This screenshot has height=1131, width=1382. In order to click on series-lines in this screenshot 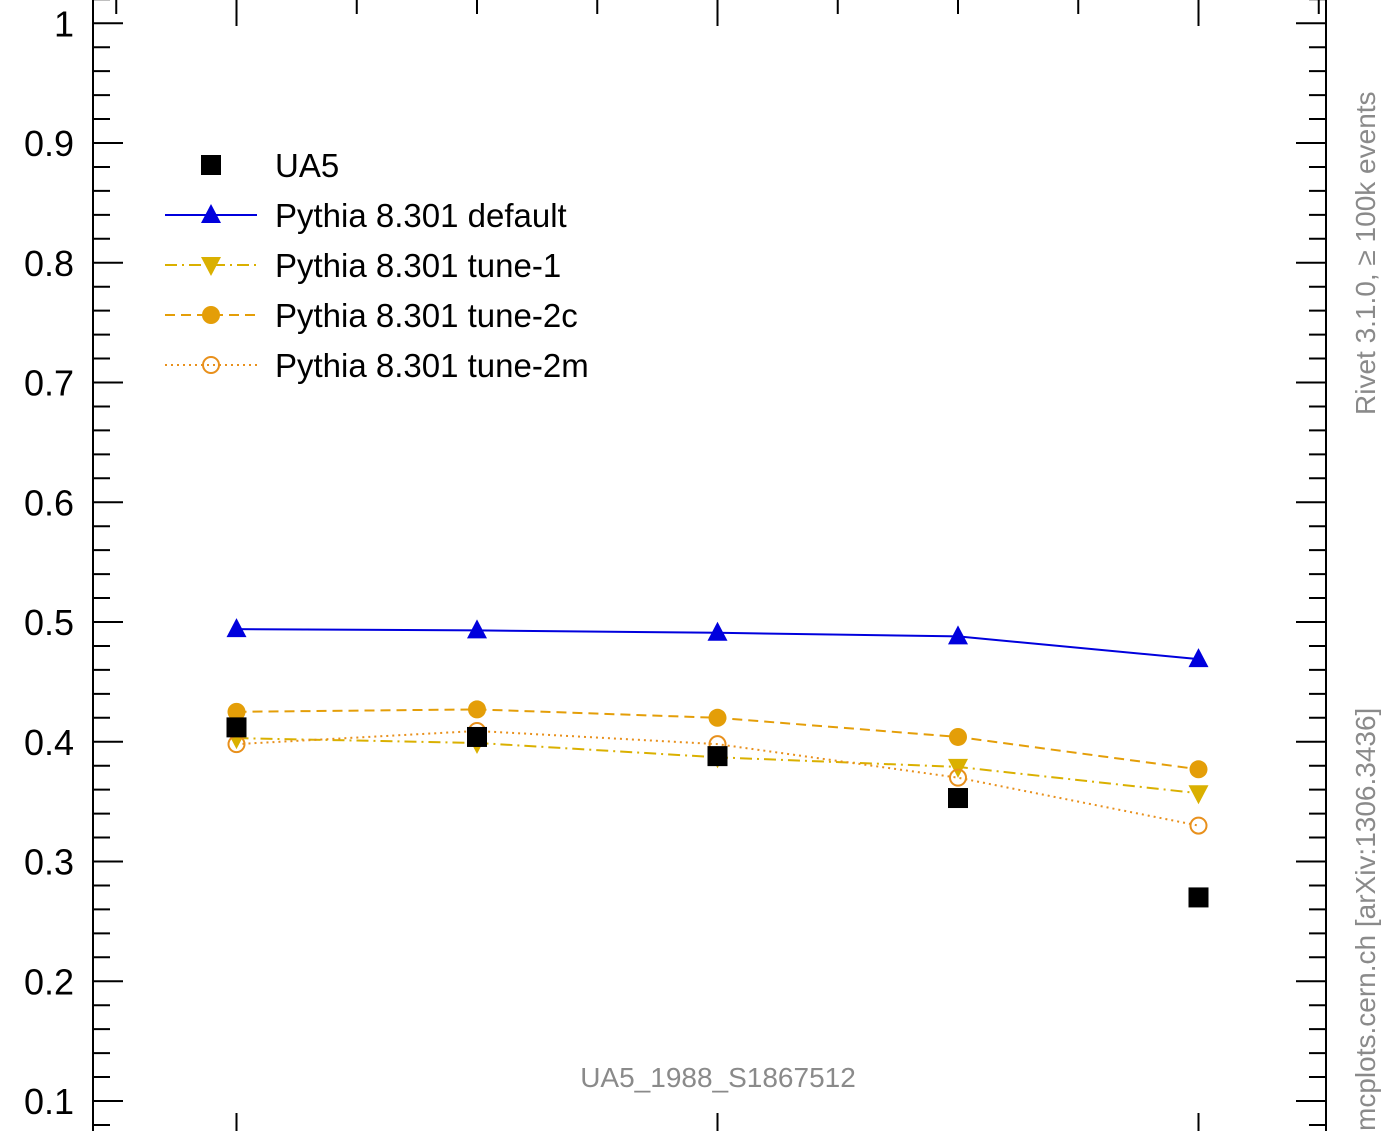, I will do `click(717, 727)`.